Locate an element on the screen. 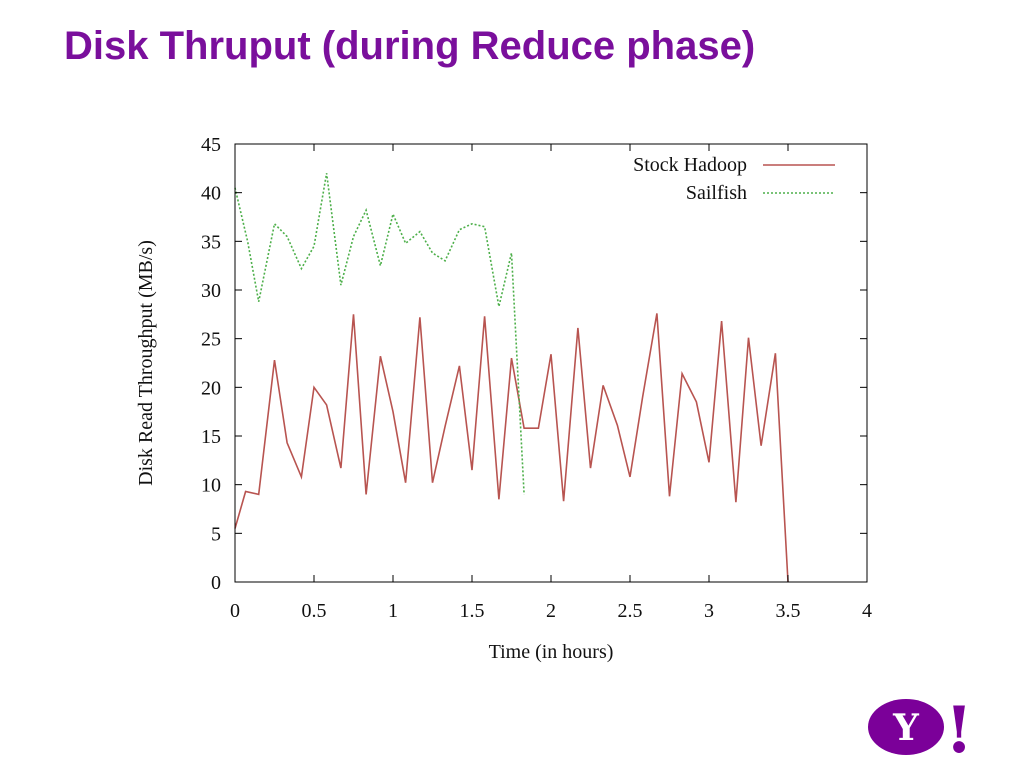 The image size is (1024, 768). x-tick-label: 2.5 is located at coordinates (630, 611).